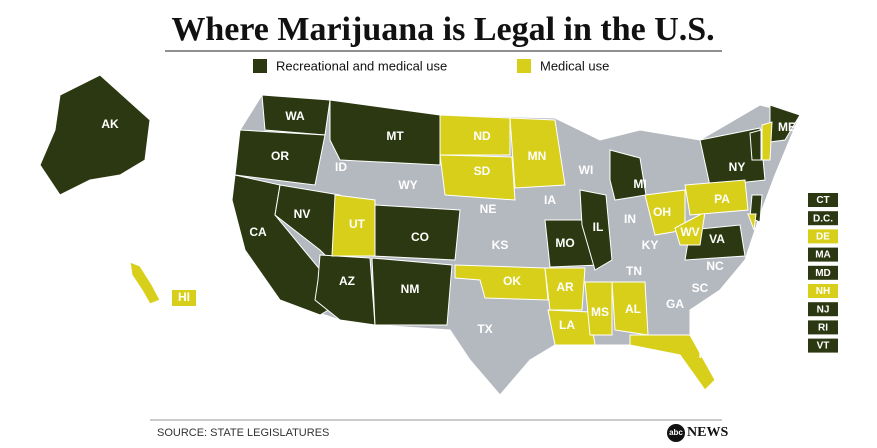  I want to click on state-label: IA, so click(550, 200).